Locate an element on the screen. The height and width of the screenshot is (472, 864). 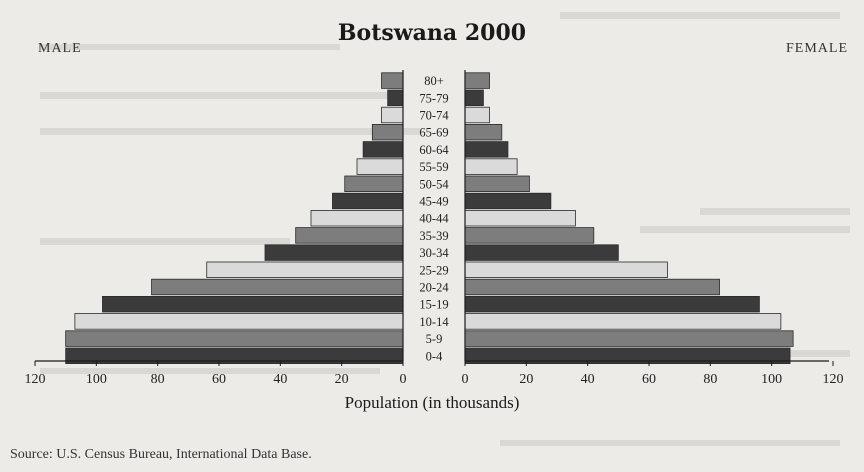
age-label-50-54: 50-54 is located at coordinates (434, 184).